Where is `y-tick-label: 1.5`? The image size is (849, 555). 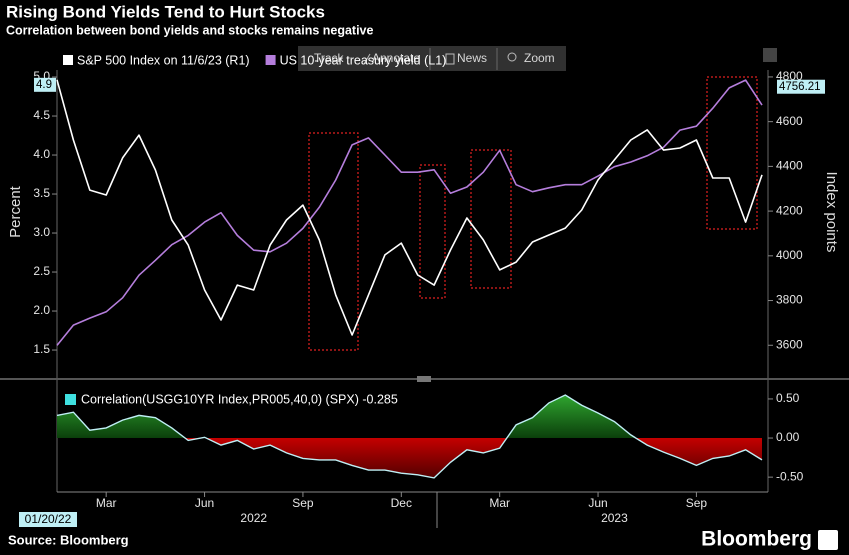 y-tick-label: 1.5 is located at coordinates (41, 349).